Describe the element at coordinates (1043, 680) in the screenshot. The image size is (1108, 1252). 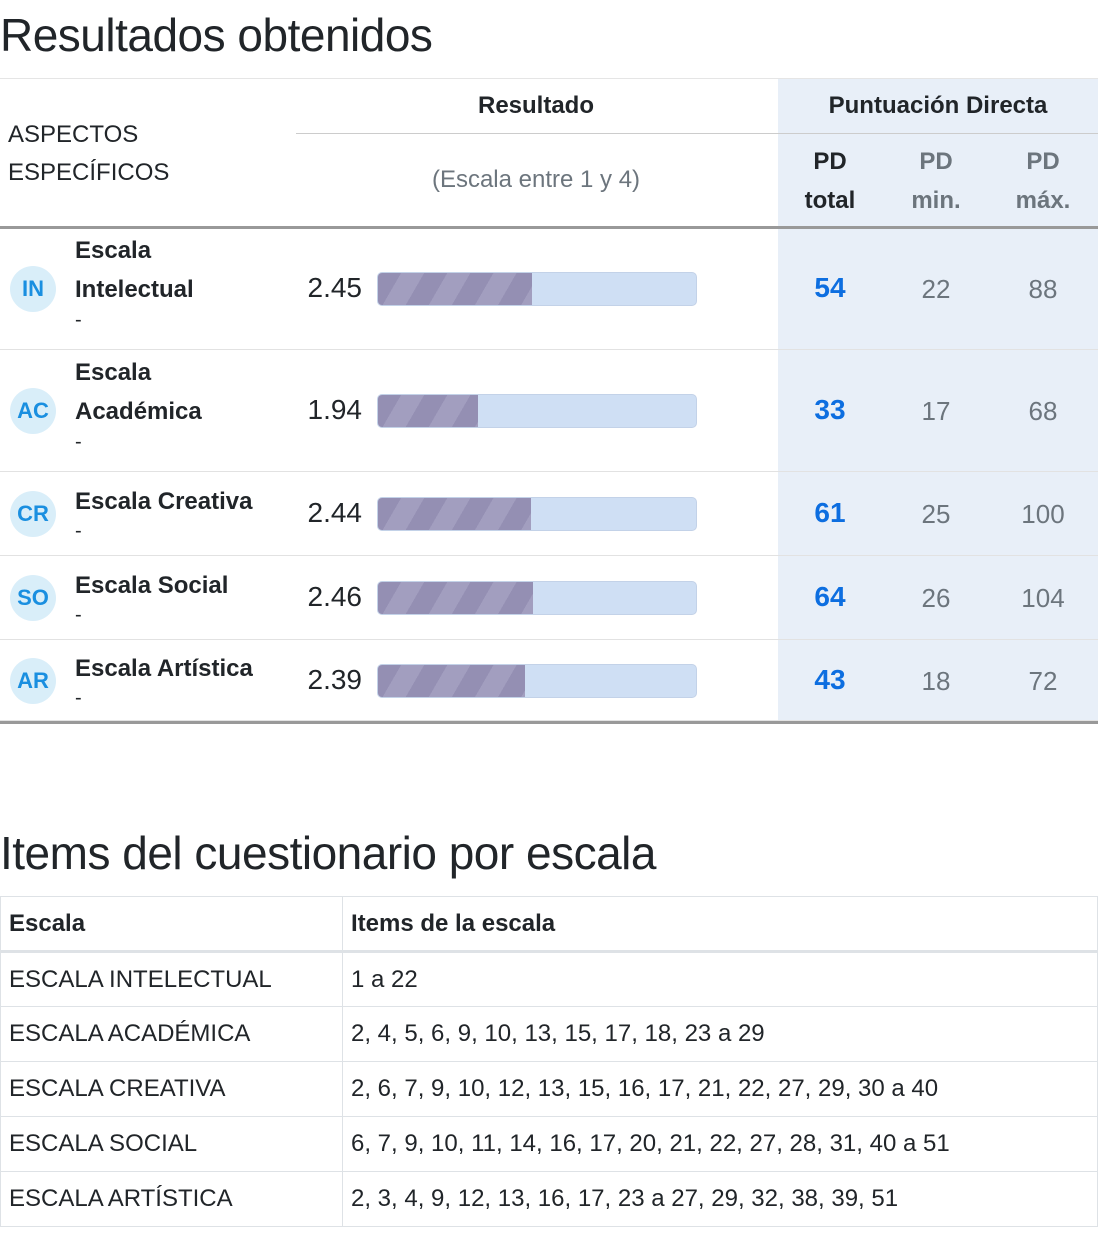
I see `pd-max: 72` at that location.